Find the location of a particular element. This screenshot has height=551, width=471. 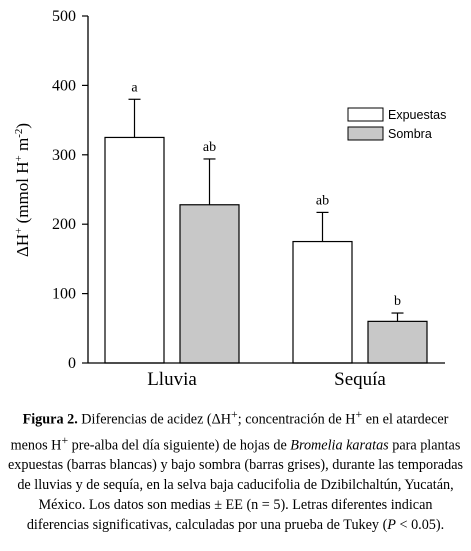

y-label-end: ) is located at coordinates (22, 126).